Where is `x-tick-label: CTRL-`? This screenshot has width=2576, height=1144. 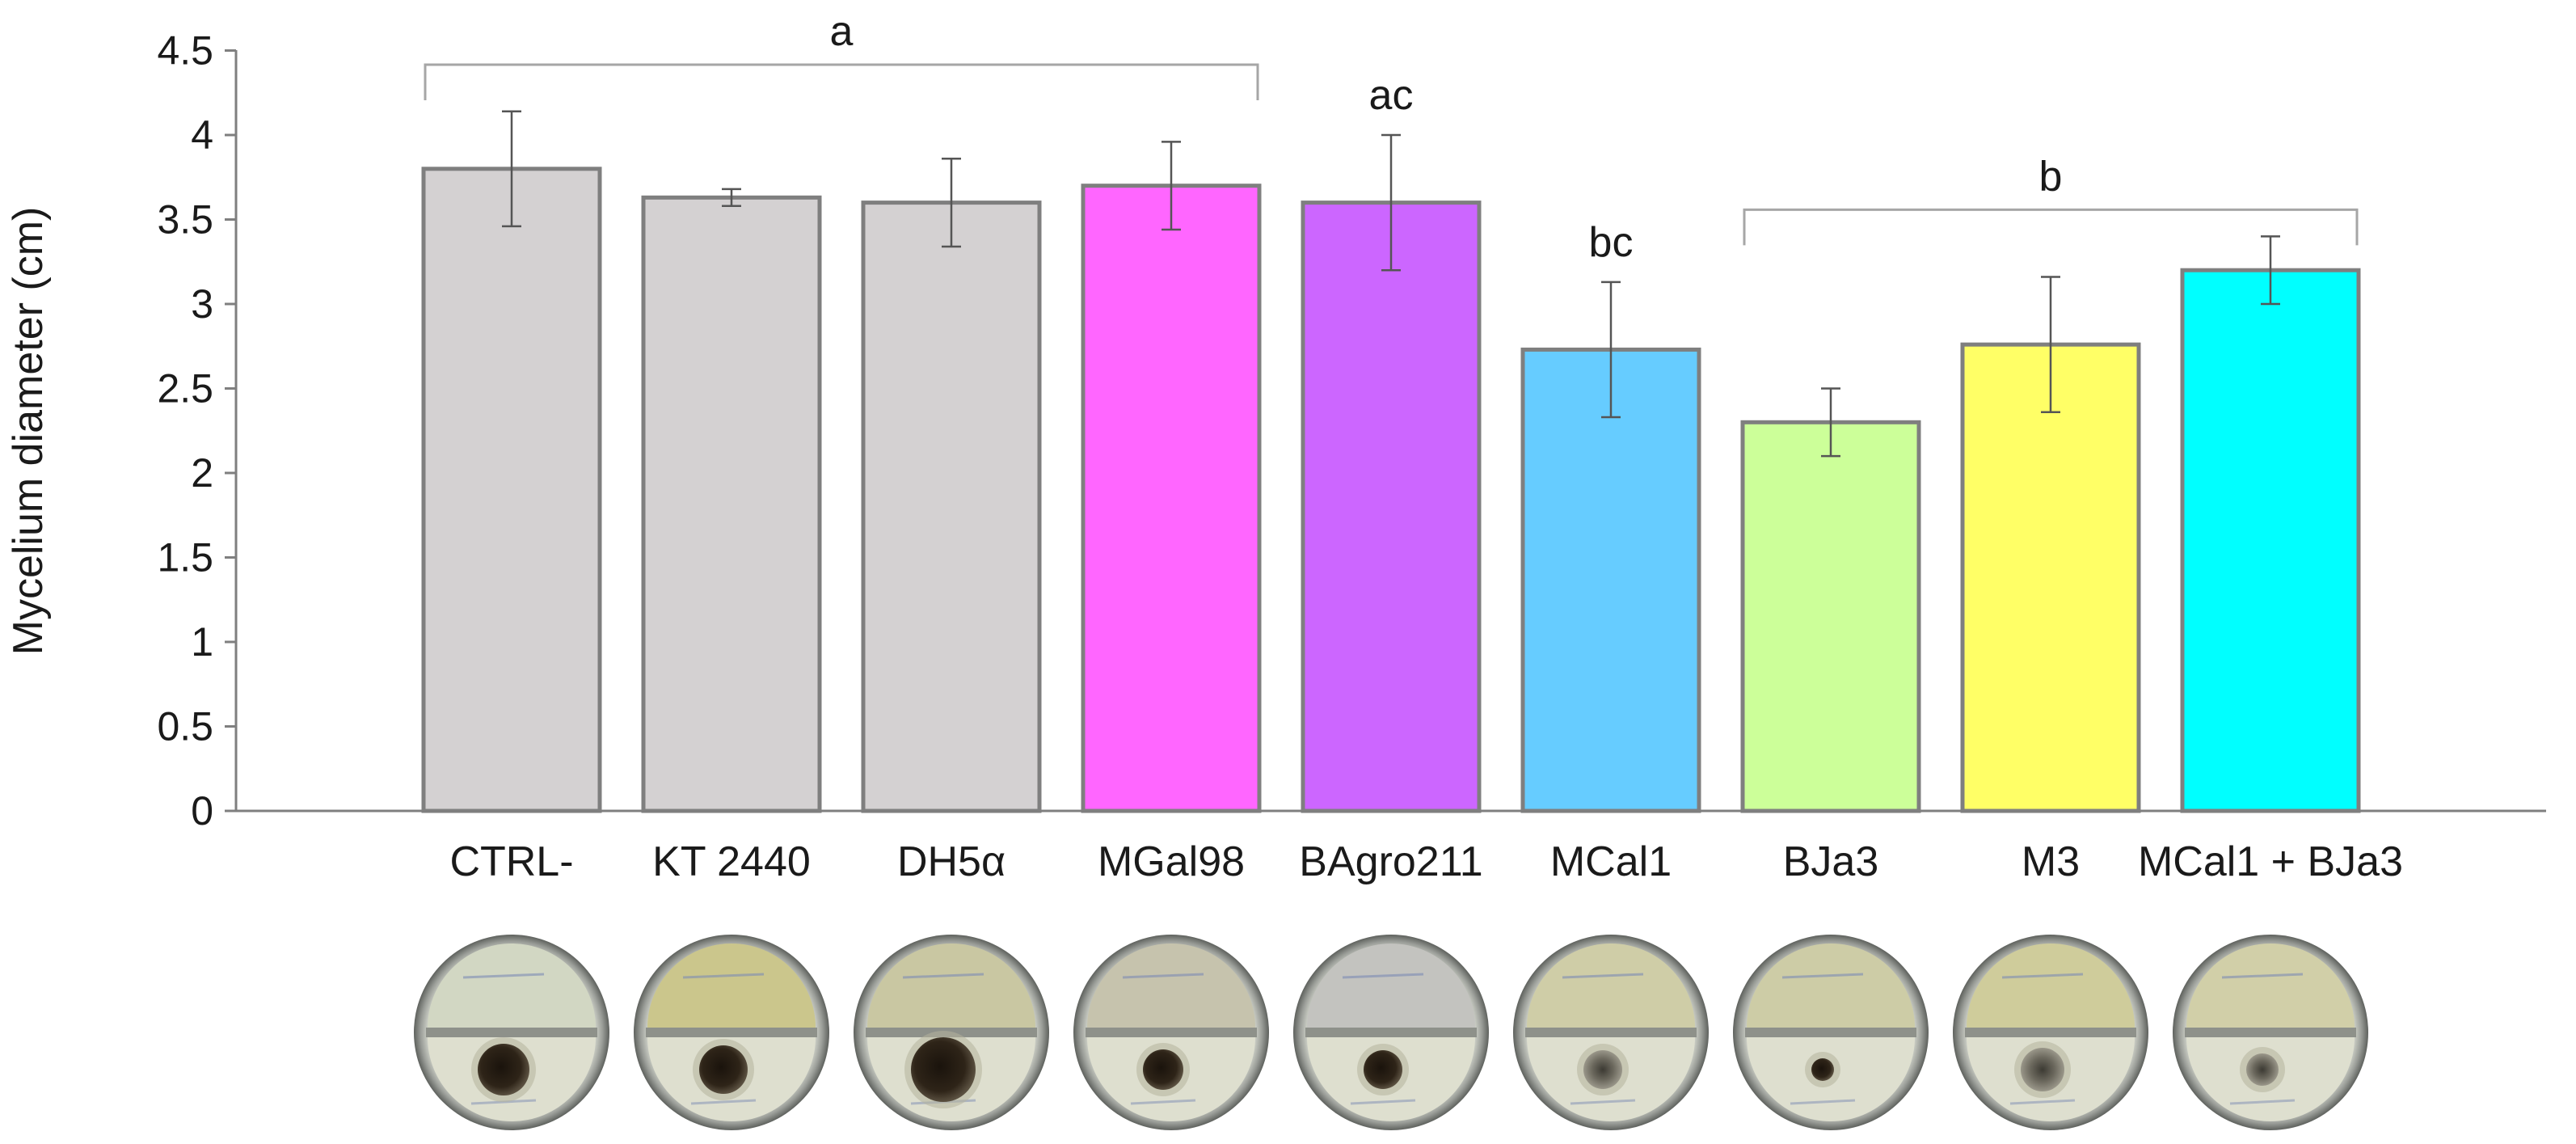 x-tick-label: CTRL- is located at coordinates (511, 861).